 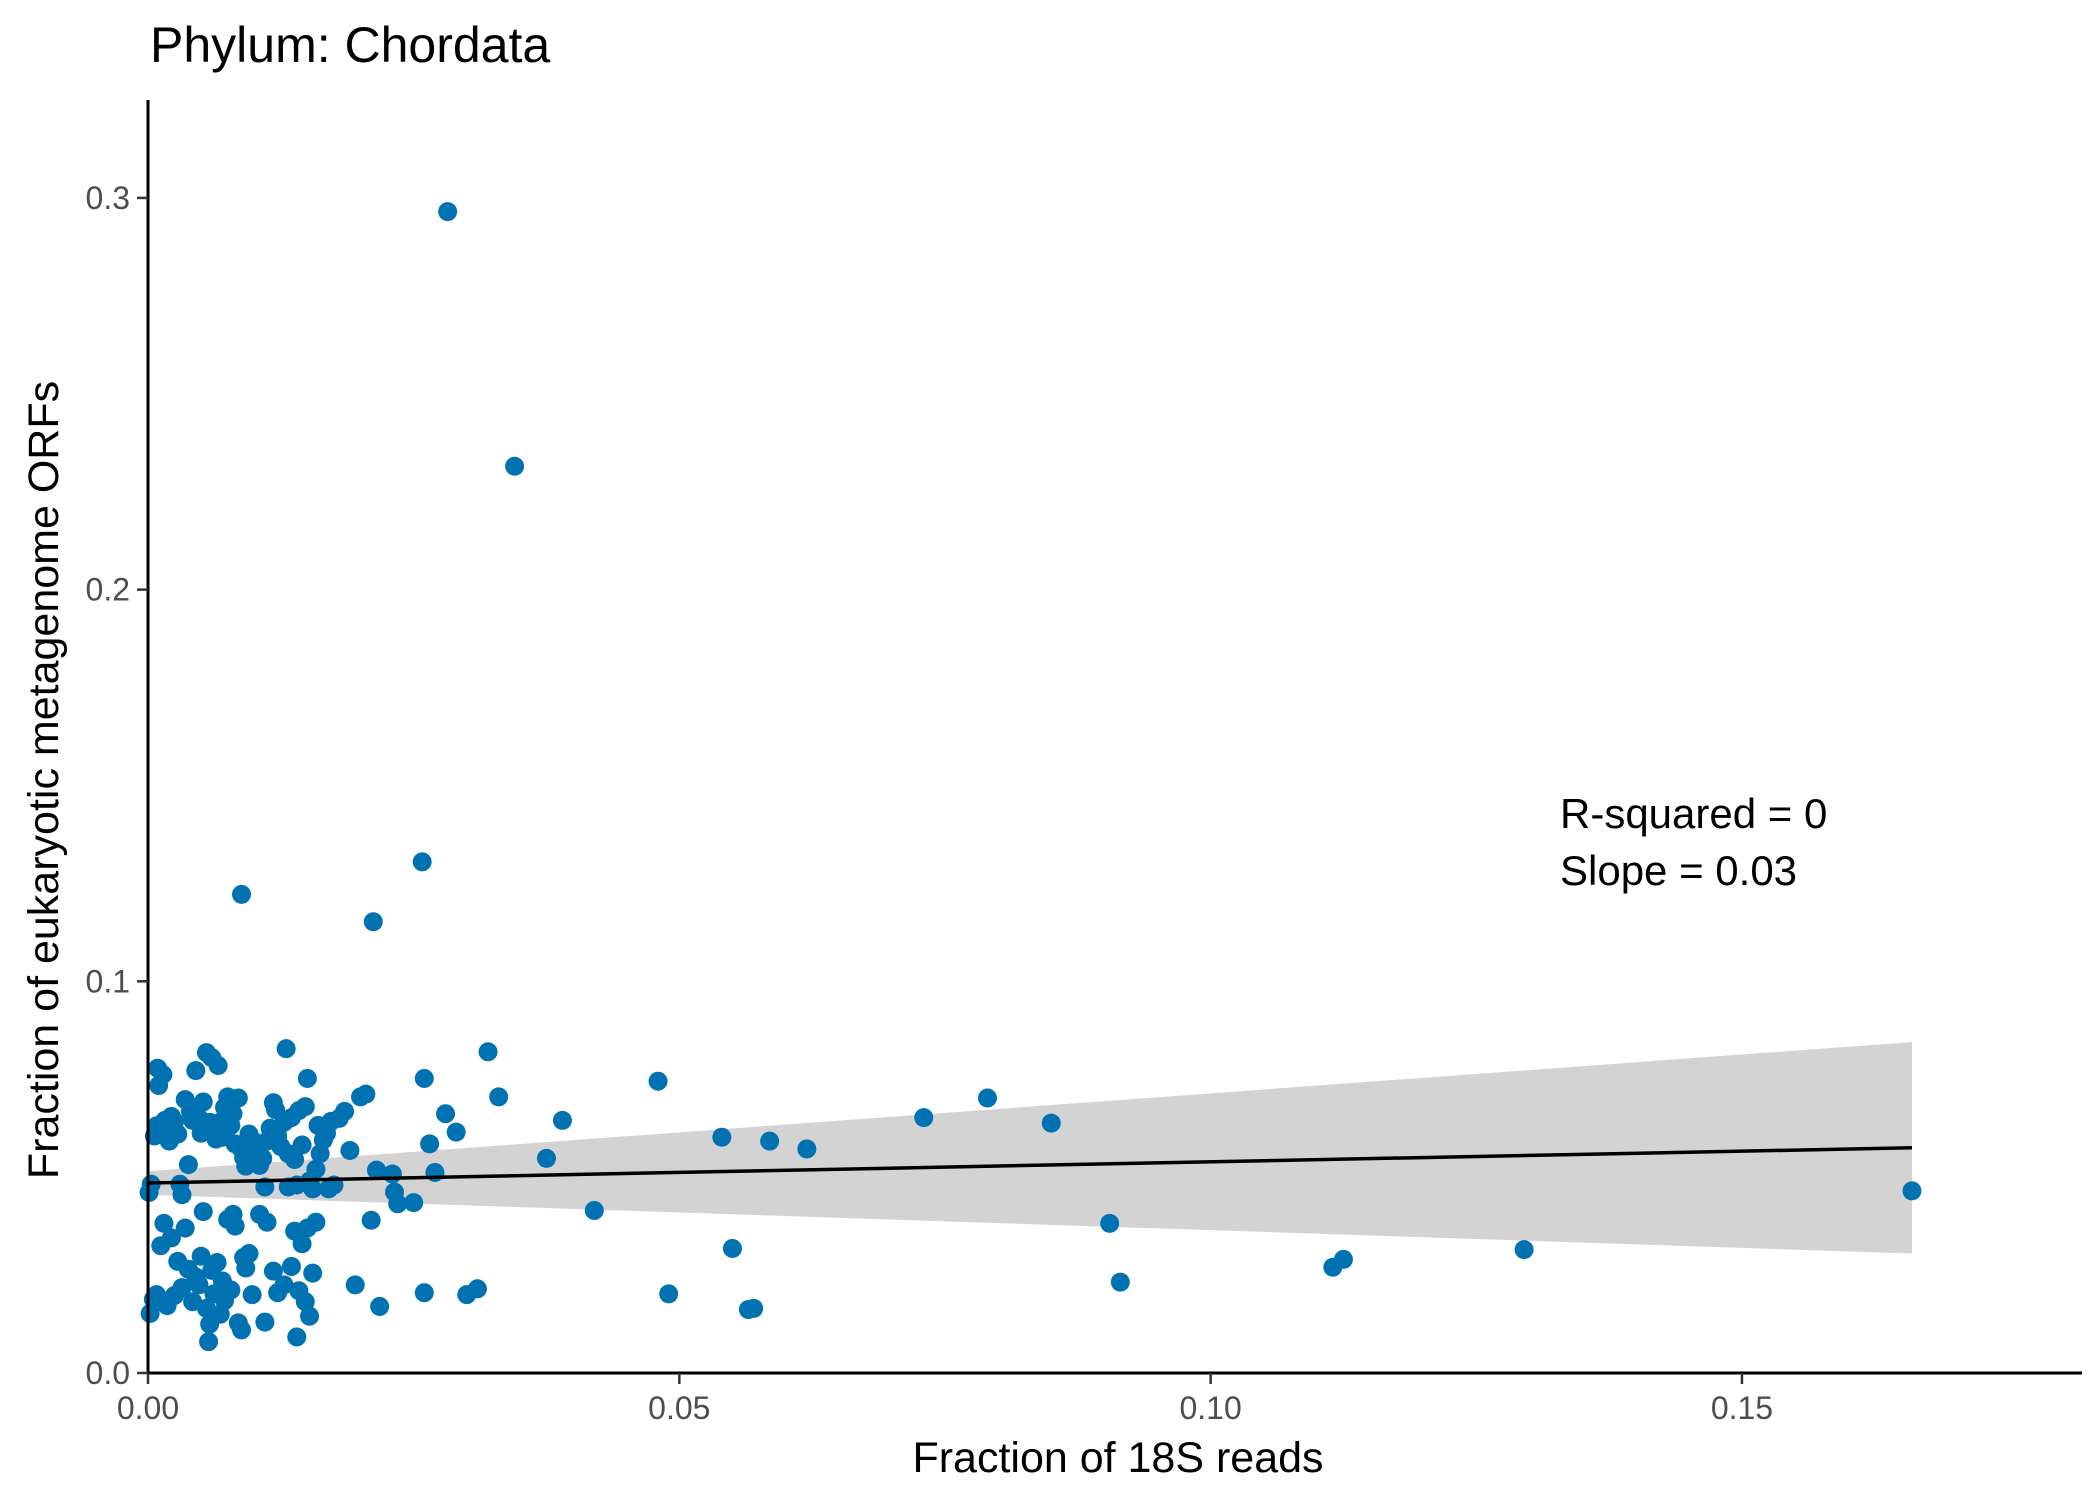 I want to click on r-squared-annotation: R-squared = 0, so click(x=1693, y=813).